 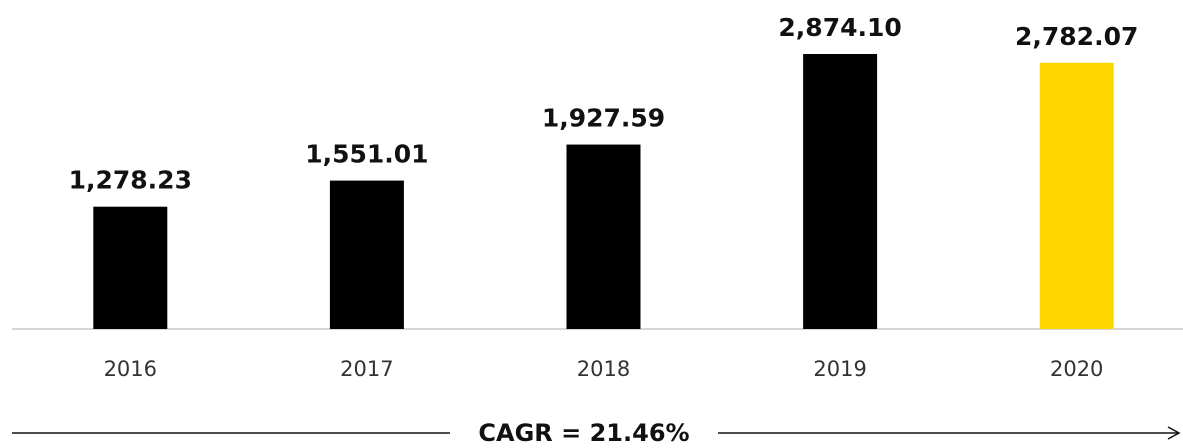 I want to click on x-tick-label: 2020, so click(x=1076, y=369).